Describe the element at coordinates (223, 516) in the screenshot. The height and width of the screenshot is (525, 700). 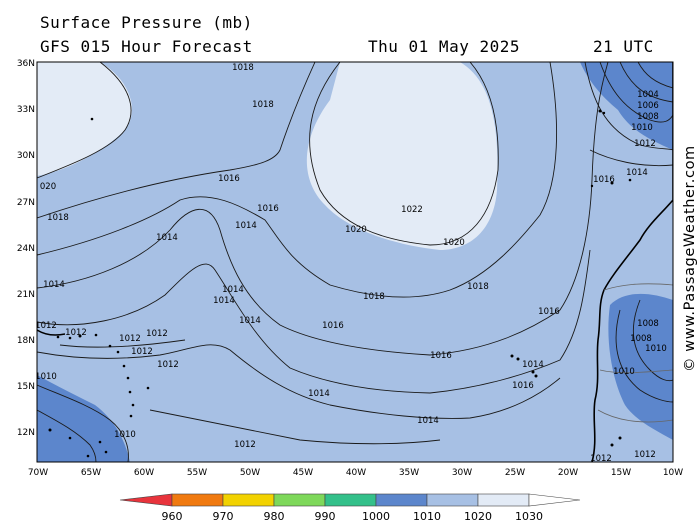
I see `colorbar-tick: 970` at that location.